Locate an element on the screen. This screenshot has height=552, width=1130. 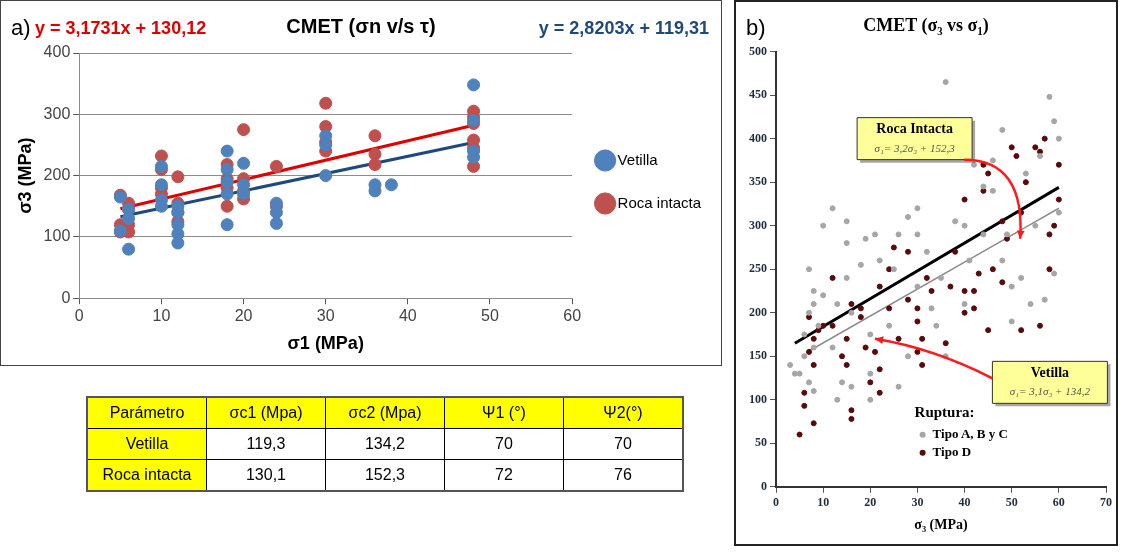
y-tick-label: 350 is located at coordinates (758, 181).